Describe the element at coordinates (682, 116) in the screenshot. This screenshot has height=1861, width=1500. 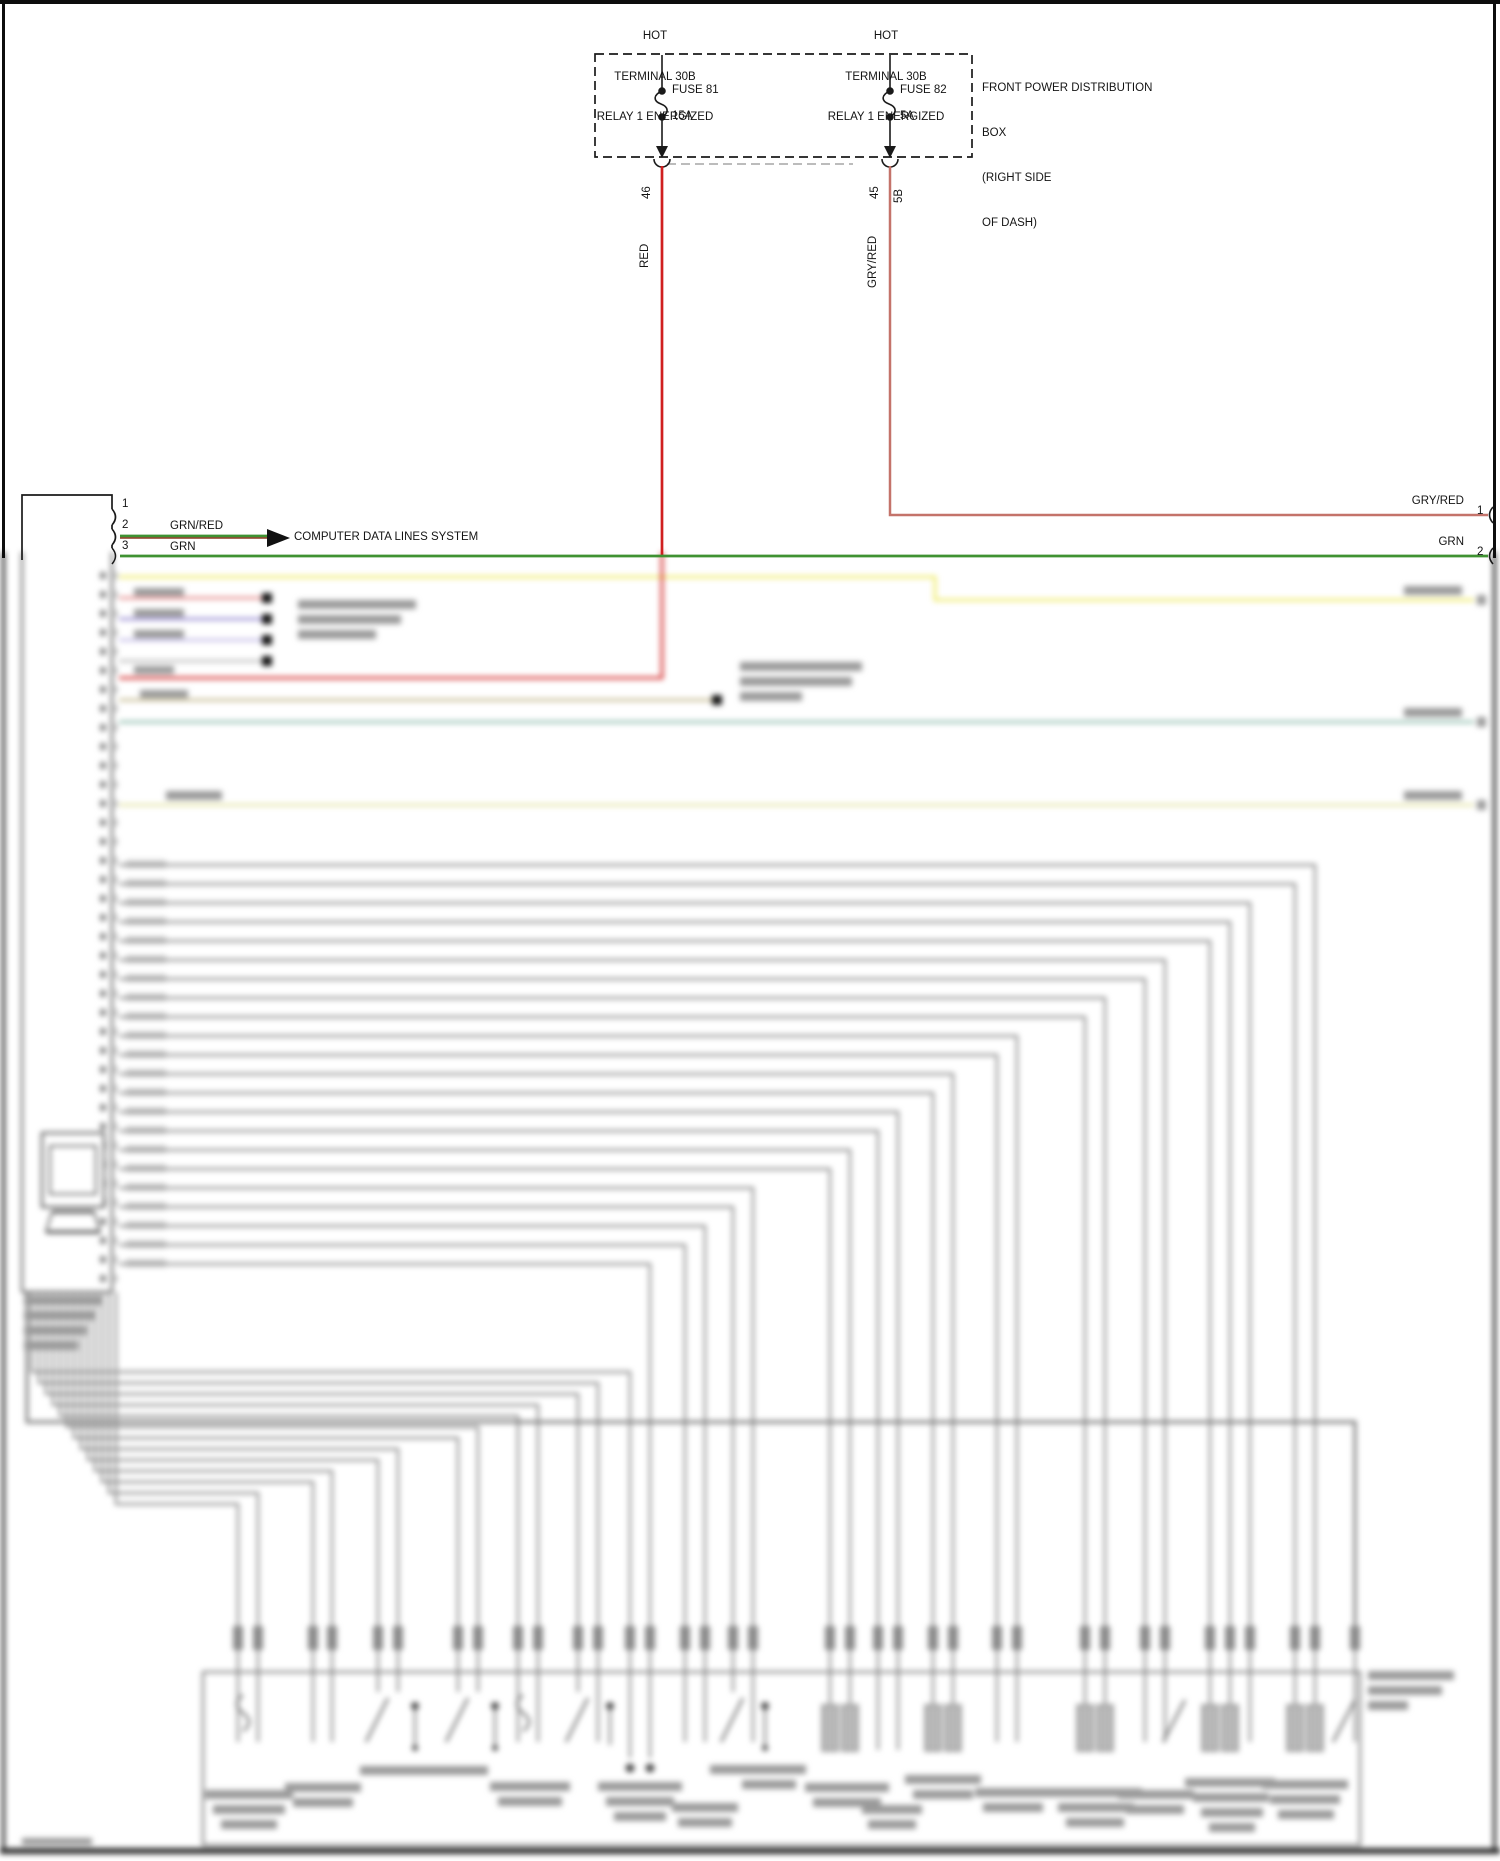
I see `fuse-81-rating: 15A` at that location.